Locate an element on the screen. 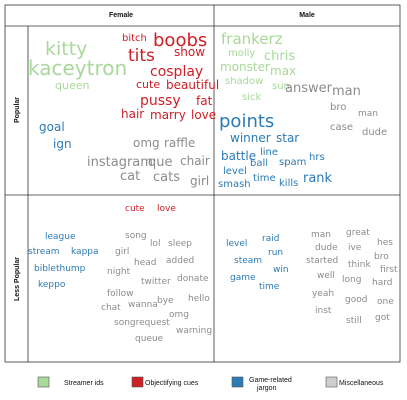 This screenshot has width=407, height=400. word-yeah: yeah is located at coordinates (323, 294).